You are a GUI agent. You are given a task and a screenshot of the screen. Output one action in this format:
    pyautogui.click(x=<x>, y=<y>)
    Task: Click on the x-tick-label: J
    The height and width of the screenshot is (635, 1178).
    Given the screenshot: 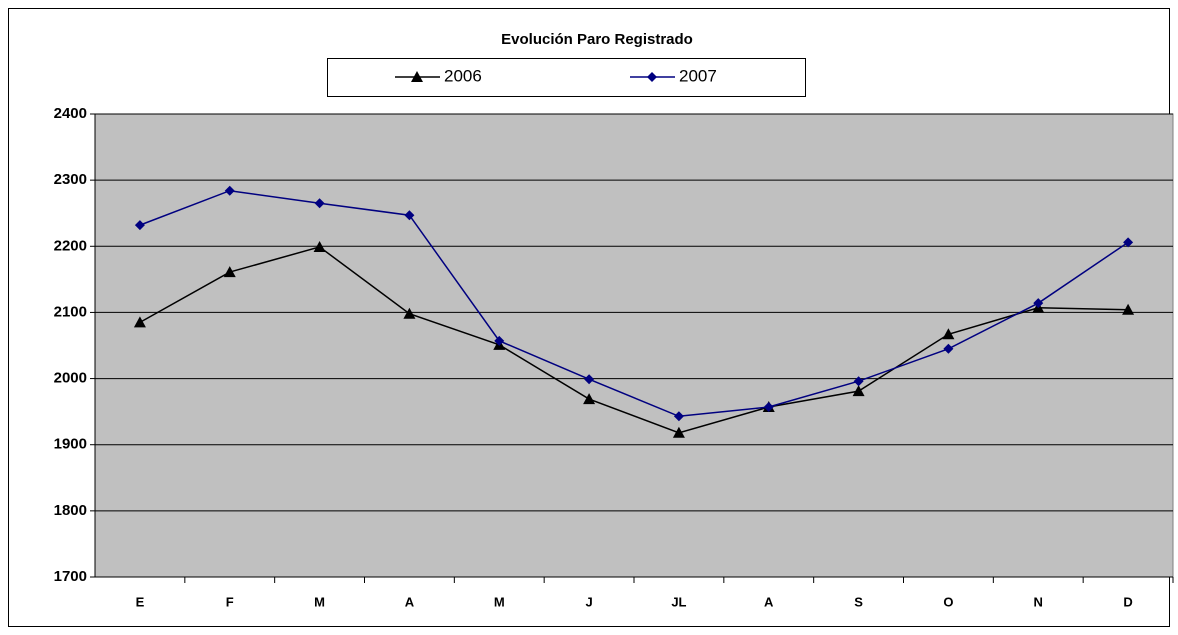 What is the action you would take?
    pyautogui.click(x=588, y=601)
    